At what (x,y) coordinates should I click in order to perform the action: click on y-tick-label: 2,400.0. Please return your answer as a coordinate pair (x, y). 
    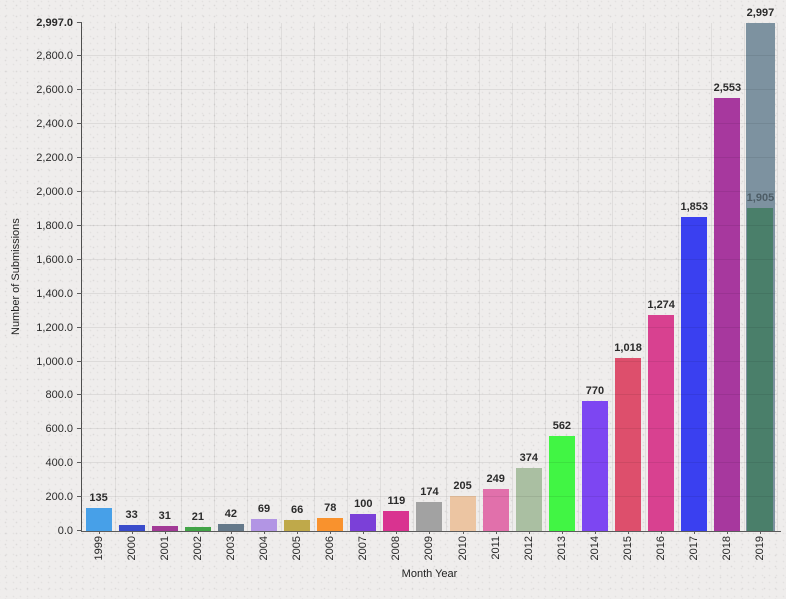
    Looking at the image, I should click on (54, 124).